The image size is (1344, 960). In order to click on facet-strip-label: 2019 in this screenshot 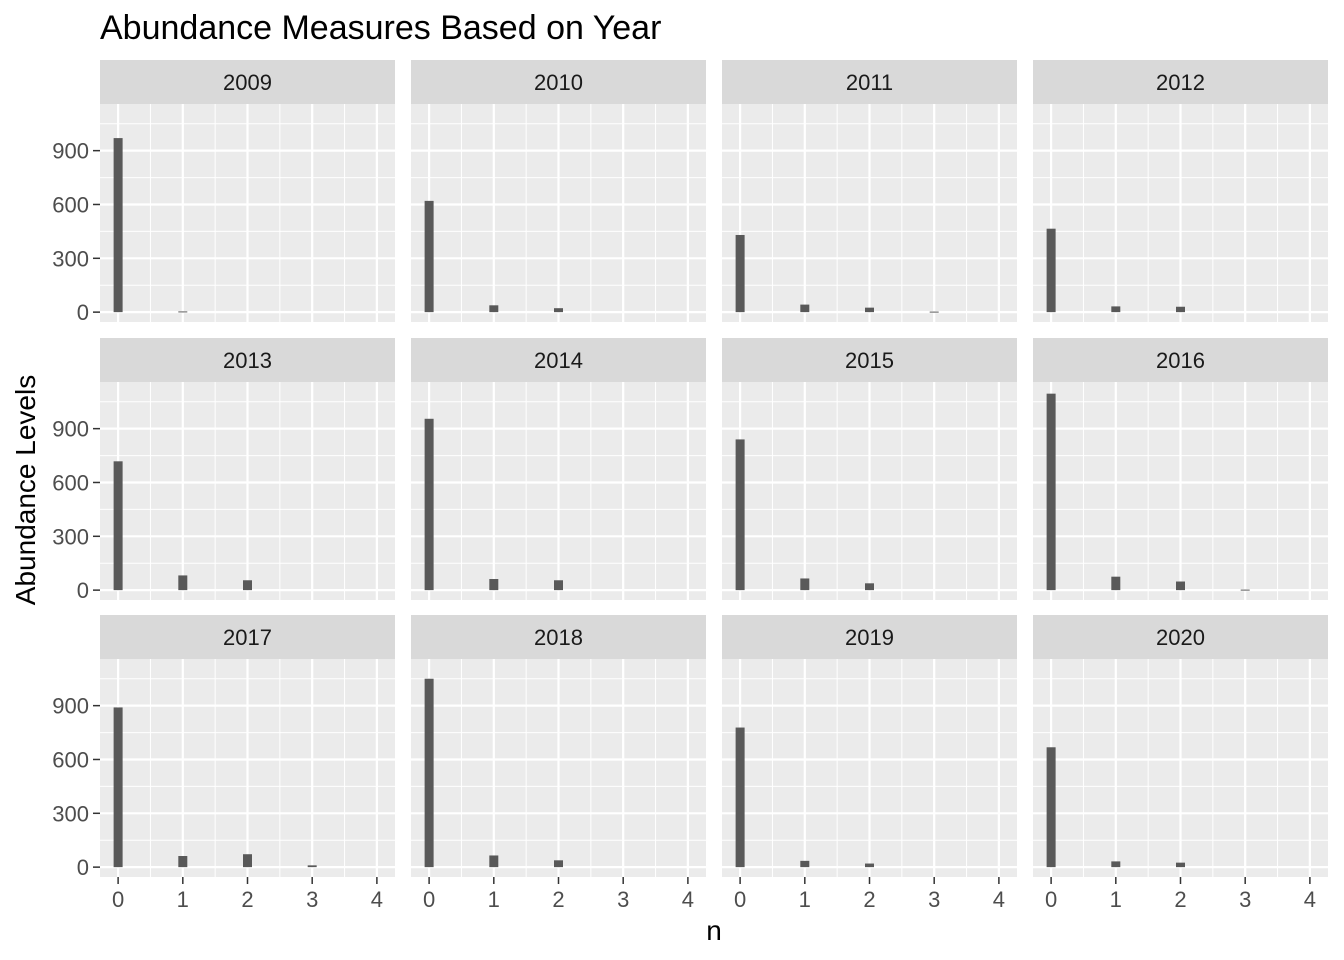, I will do `click(869, 637)`.